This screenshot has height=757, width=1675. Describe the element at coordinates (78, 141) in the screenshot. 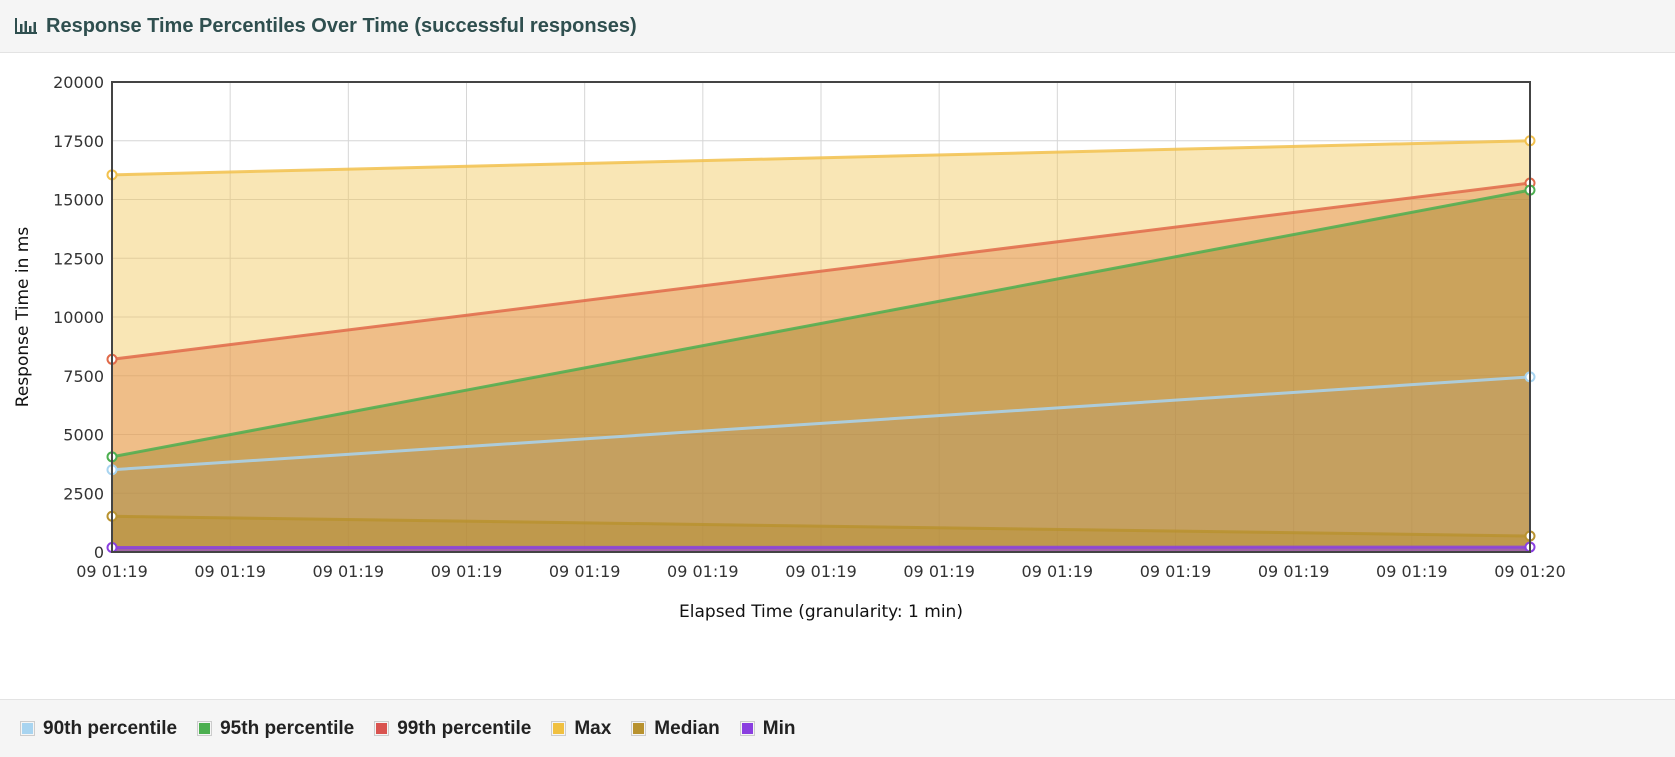

I see `y-tick-label: 17500` at that location.